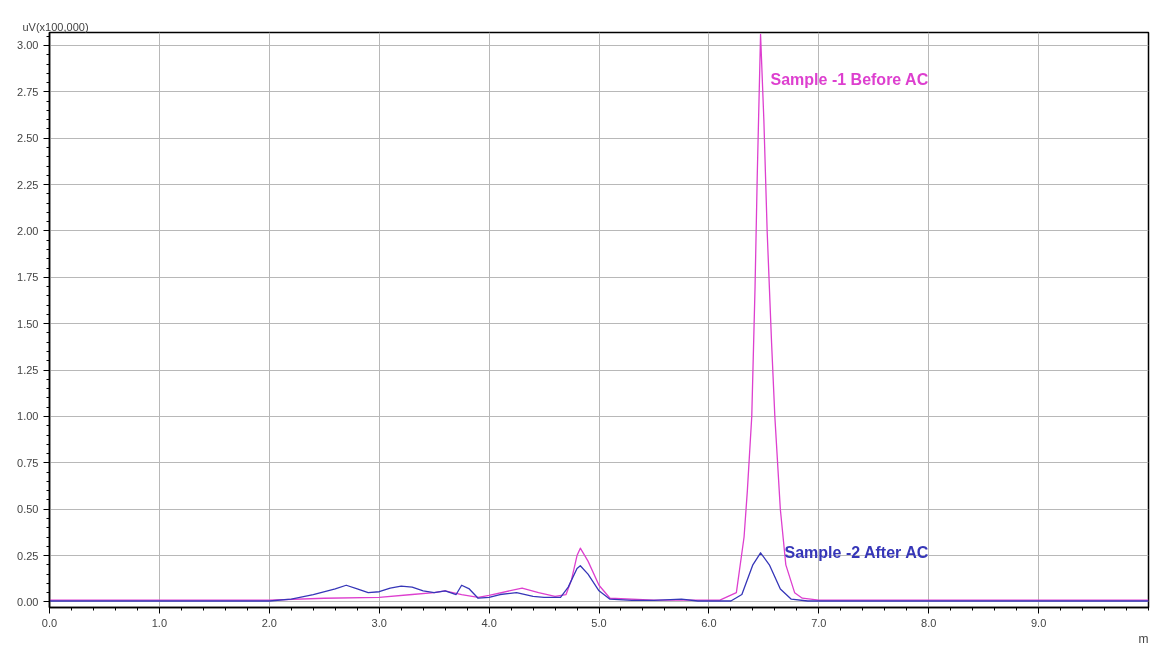  I want to click on y-tick-label: 2.50, so click(28, 138).